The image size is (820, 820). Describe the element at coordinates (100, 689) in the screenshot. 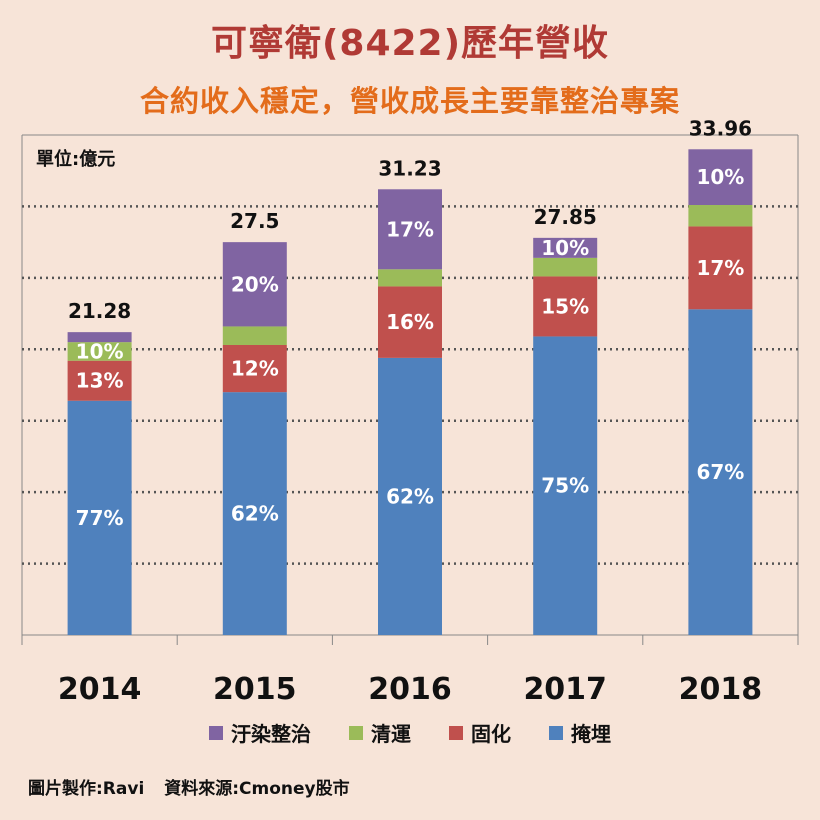

I see `x-tick-label: 2014` at that location.